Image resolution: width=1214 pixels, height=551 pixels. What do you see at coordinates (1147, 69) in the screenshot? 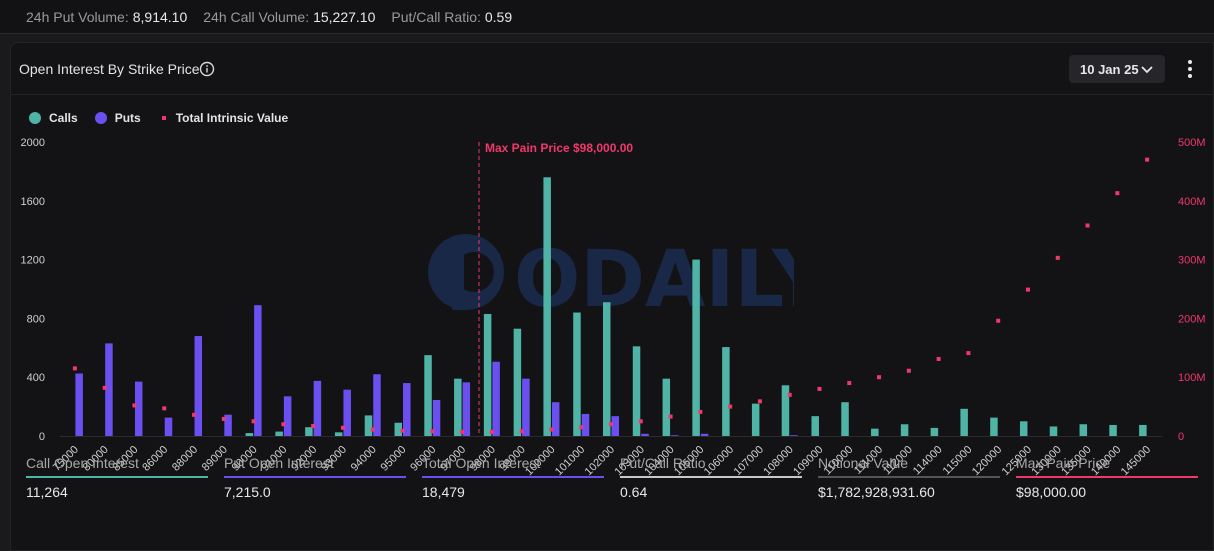
I see `chevron-down-icon` at bounding box center [1147, 69].